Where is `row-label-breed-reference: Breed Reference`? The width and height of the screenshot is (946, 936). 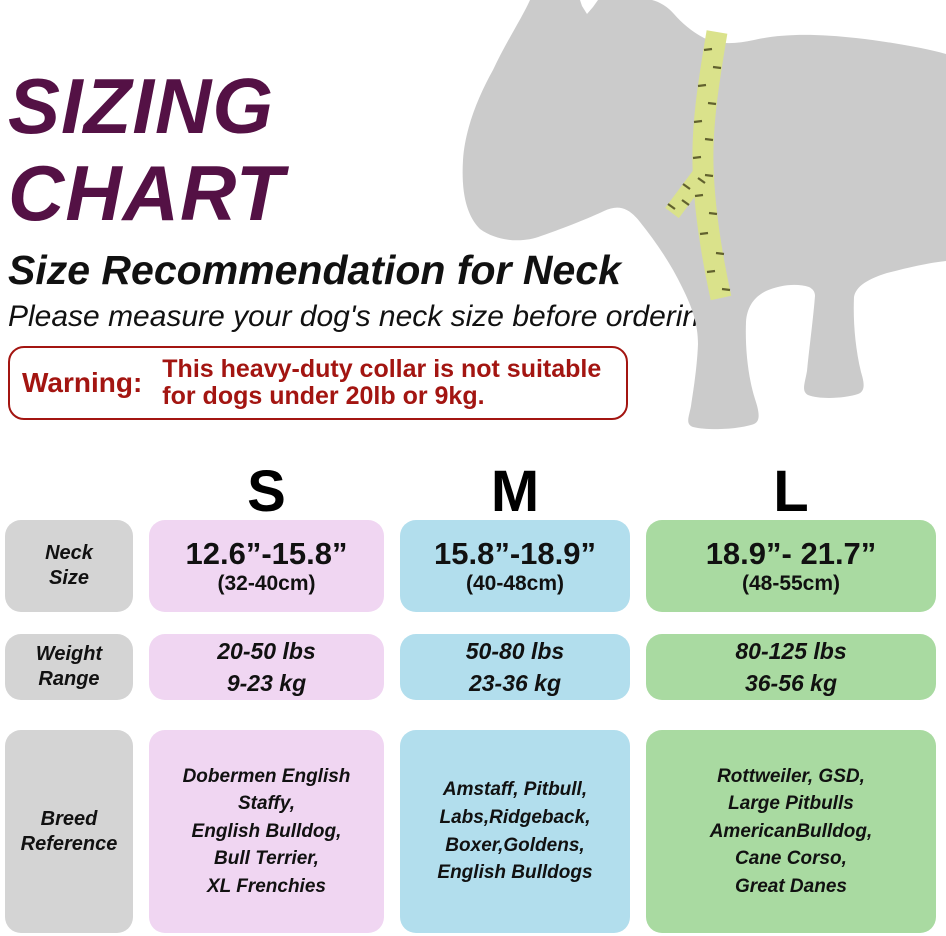 row-label-breed-reference: Breed Reference is located at coordinates (69, 831).